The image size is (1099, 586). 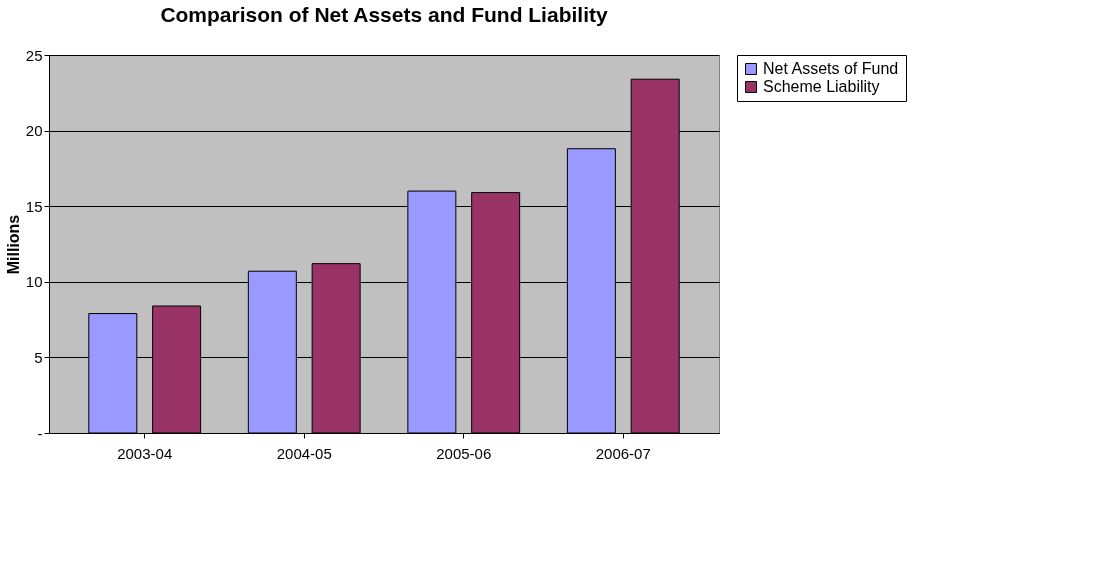 What do you see at coordinates (34, 282) in the screenshot?
I see `y-tick-label: 10` at bounding box center [34, 282].